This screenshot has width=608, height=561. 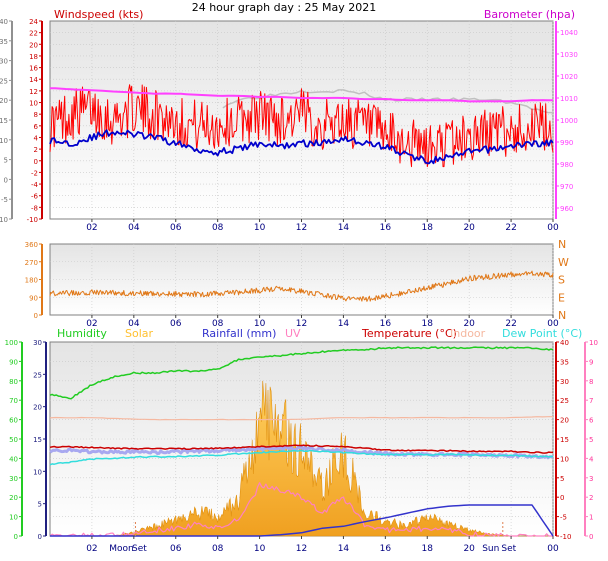 I want to click on uv-axis-label: 1, so click(x=591, y=518).